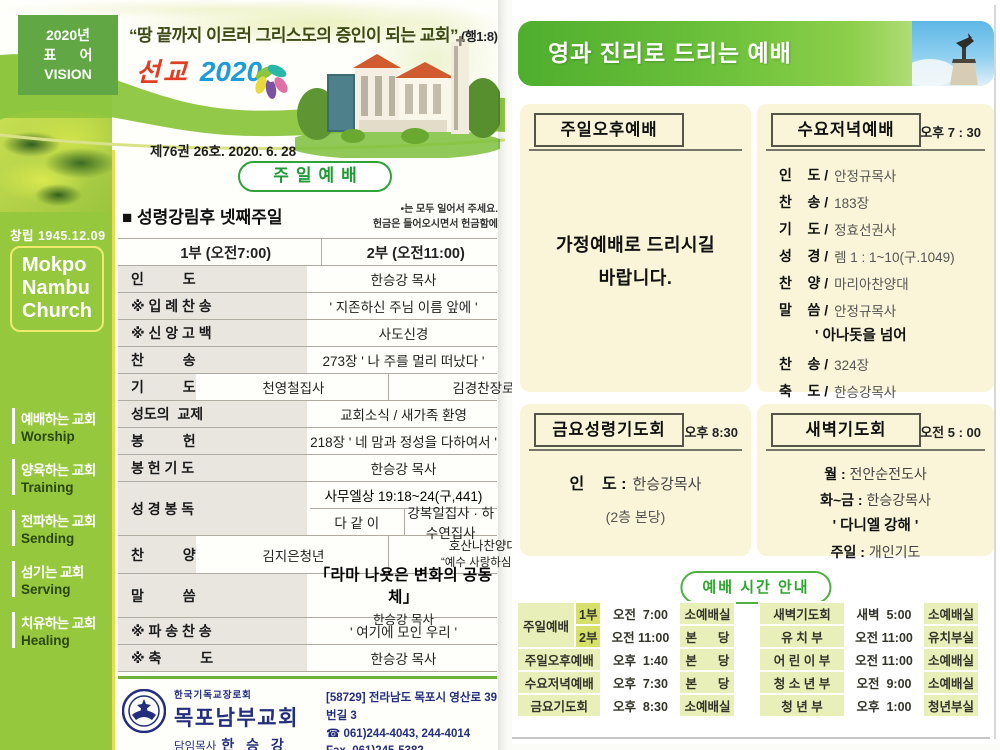 This screenshot has height=750, width=1000. What do you see at coordinates (626, 682) in the screenshot?
I see `table-row: 수요저녁예배 오후 7:30 본 당` at bounding box center [626, 682].